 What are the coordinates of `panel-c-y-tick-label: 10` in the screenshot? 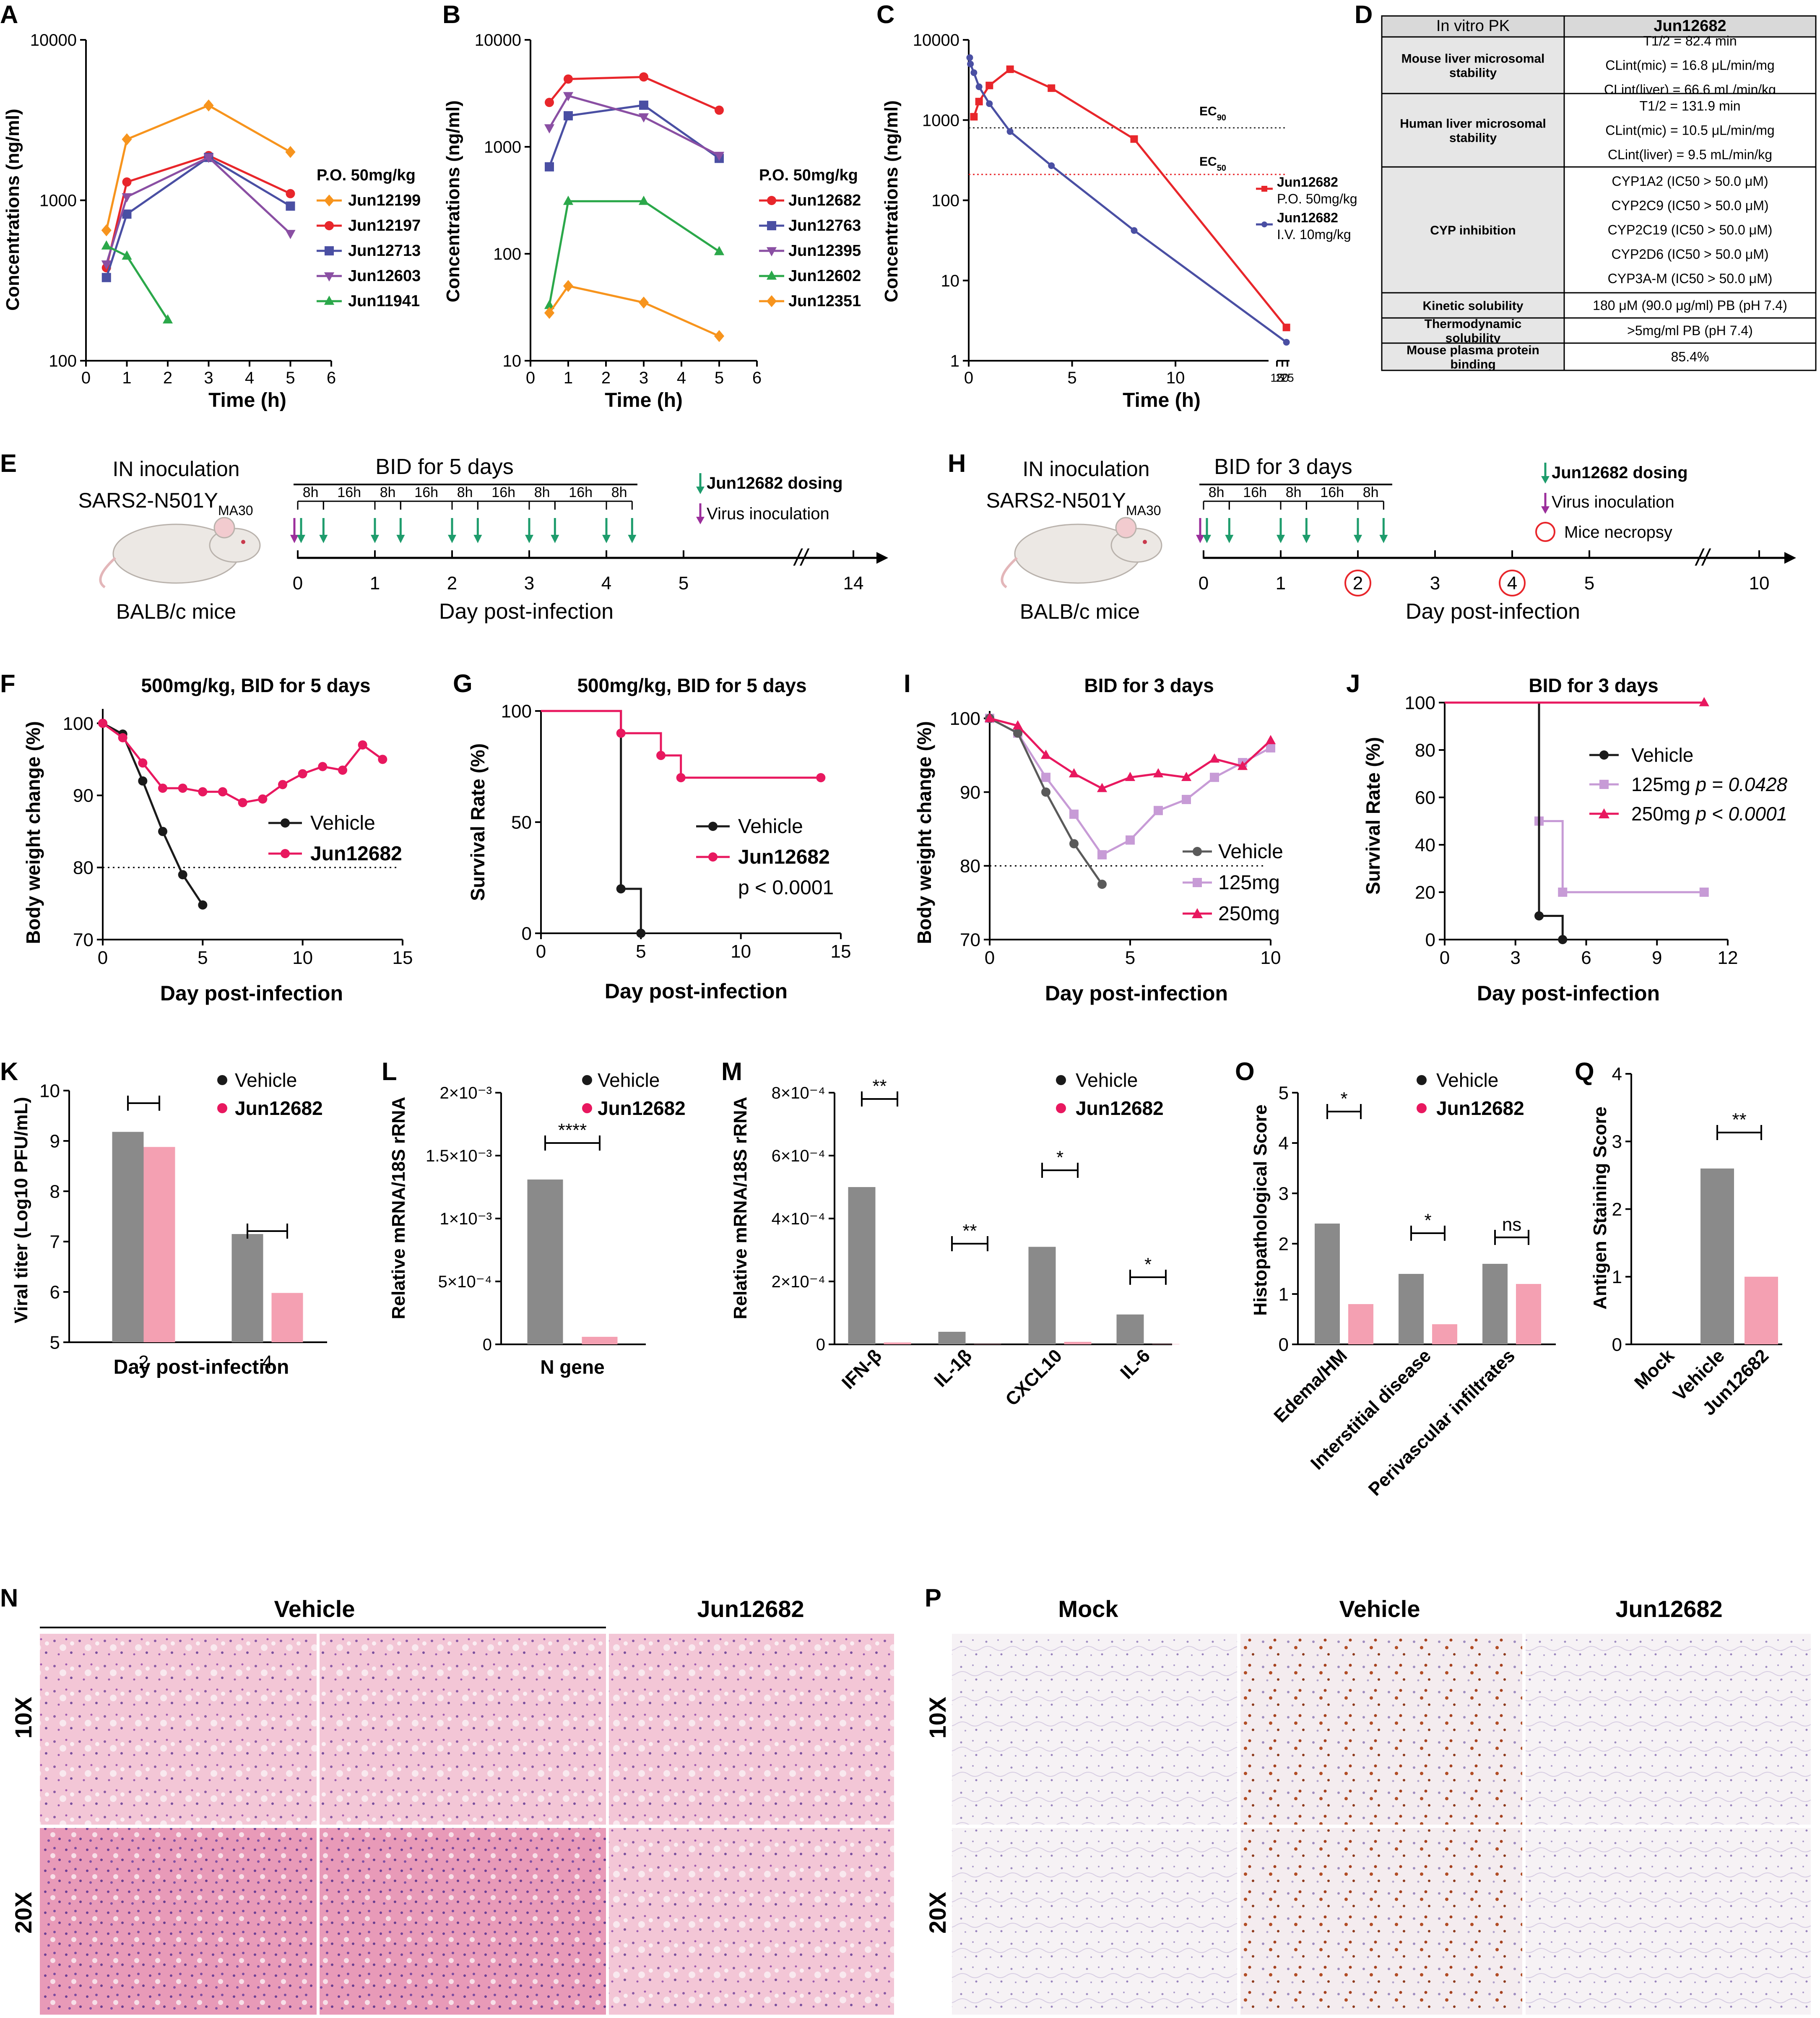 It's located at (950, 281).